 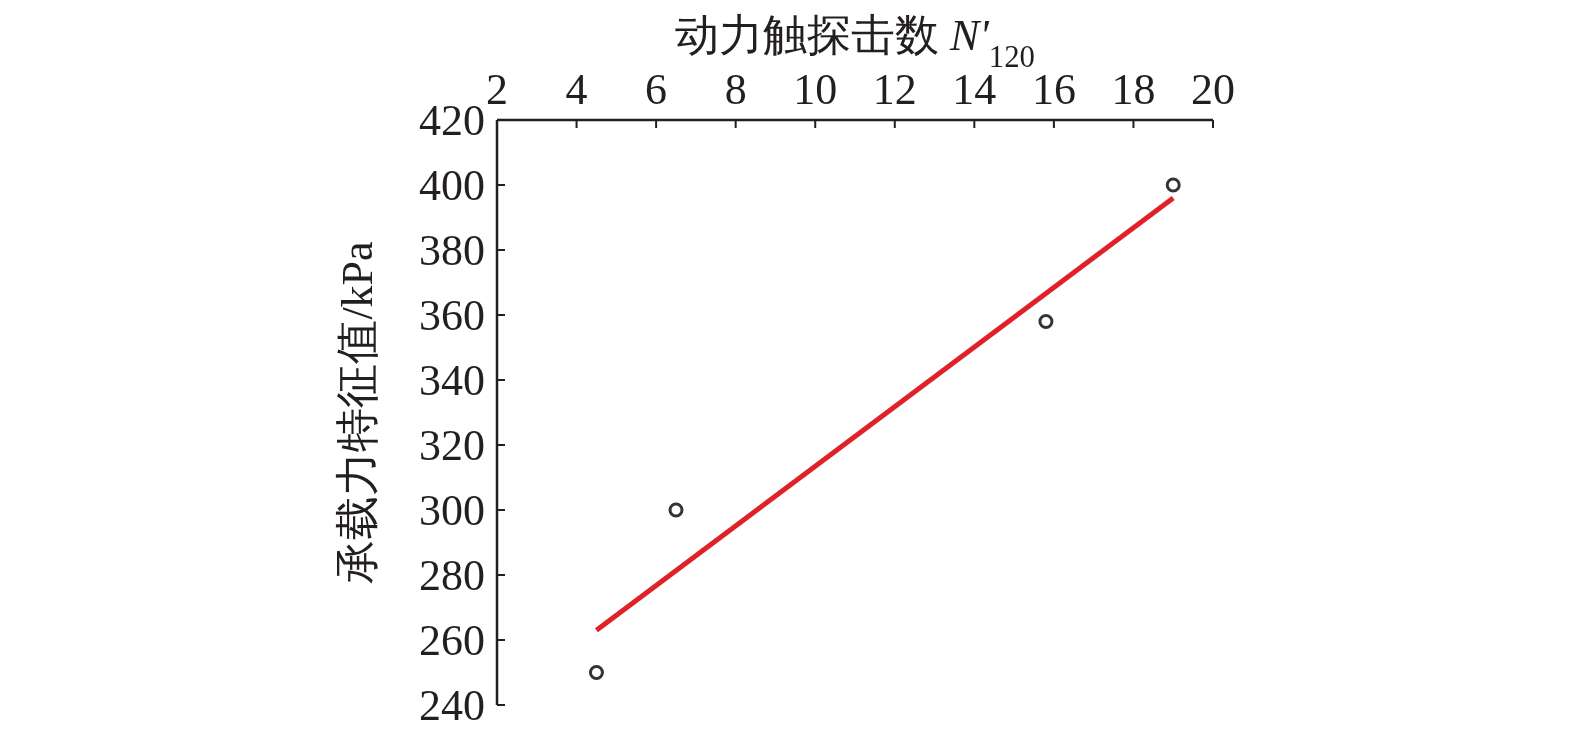 I want to click on y-tick-label: 320, so click(x=452, y=445).